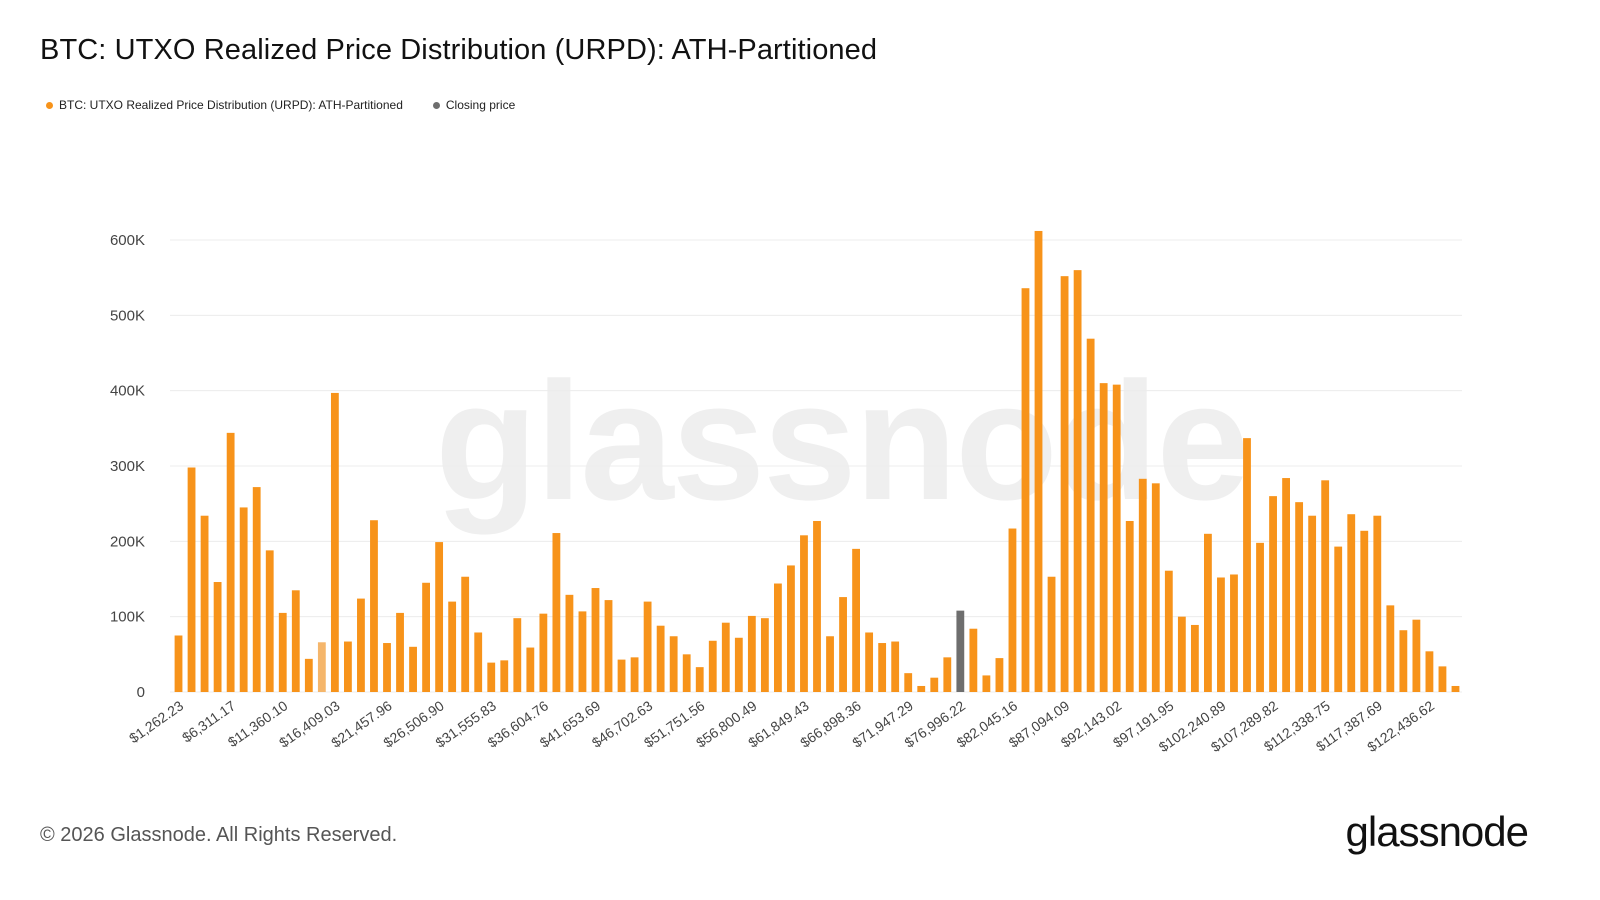  What do you see at coordinates (473, 105) in the screenshot?
I see `legend-item-closing-price: Closing price` at bounding box center [473, 105].